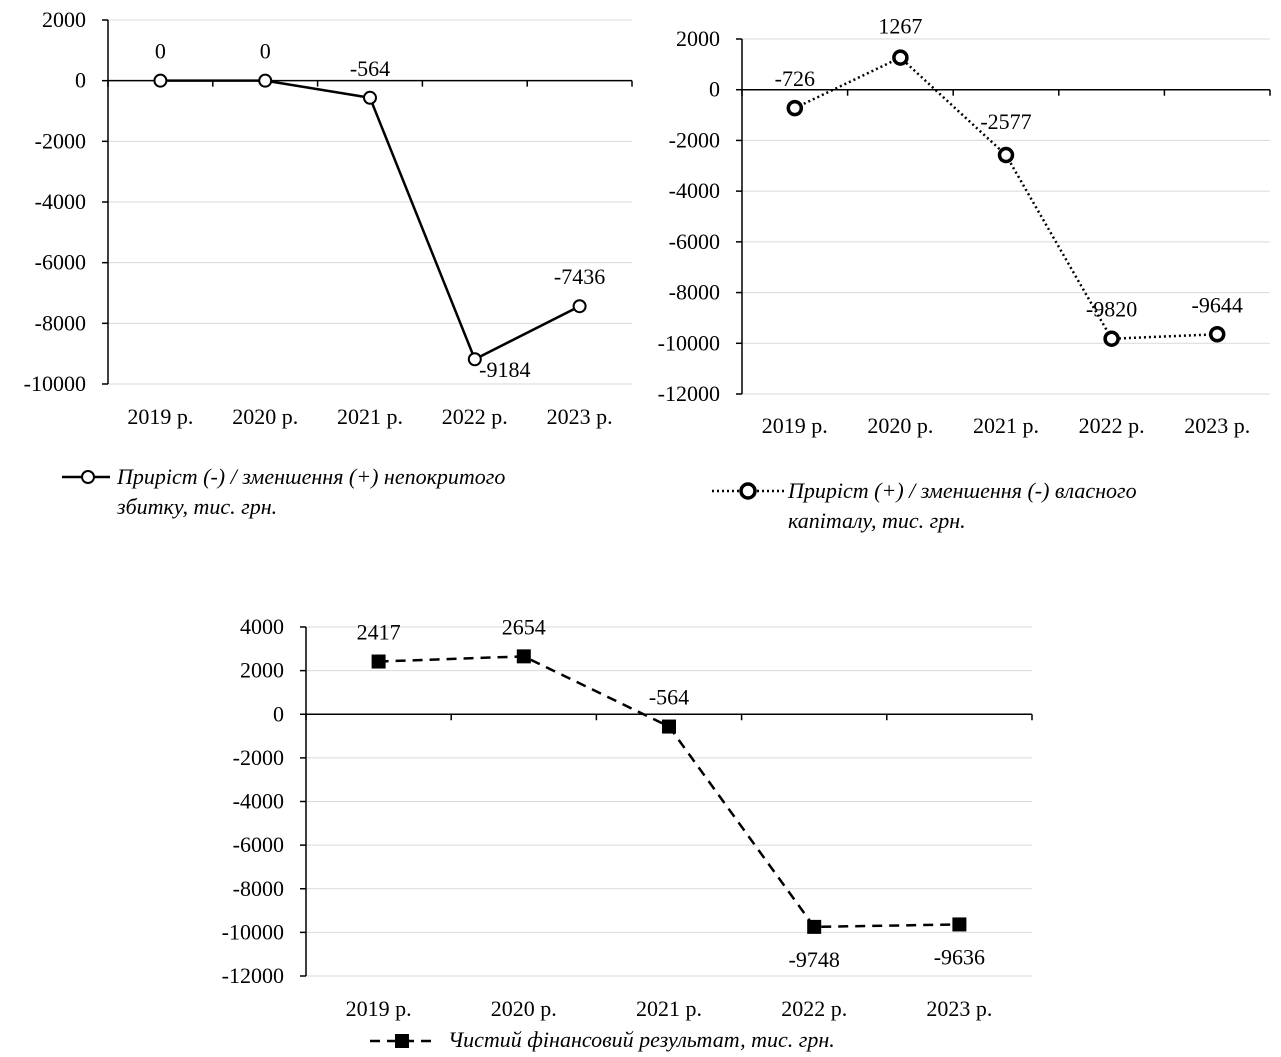  I want to click on legend-text-line1: Приріст (+) / зменшення (-) власного, so click(962, 490).